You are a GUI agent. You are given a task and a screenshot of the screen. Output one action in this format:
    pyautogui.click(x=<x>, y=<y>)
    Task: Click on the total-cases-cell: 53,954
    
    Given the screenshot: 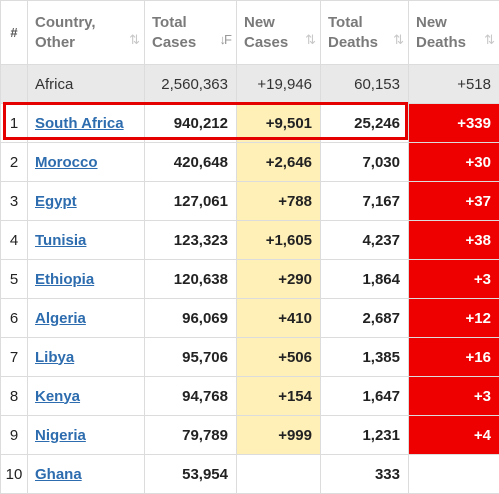 What is the action you would take?
    pyautogui.click(x=191, y=474)
    